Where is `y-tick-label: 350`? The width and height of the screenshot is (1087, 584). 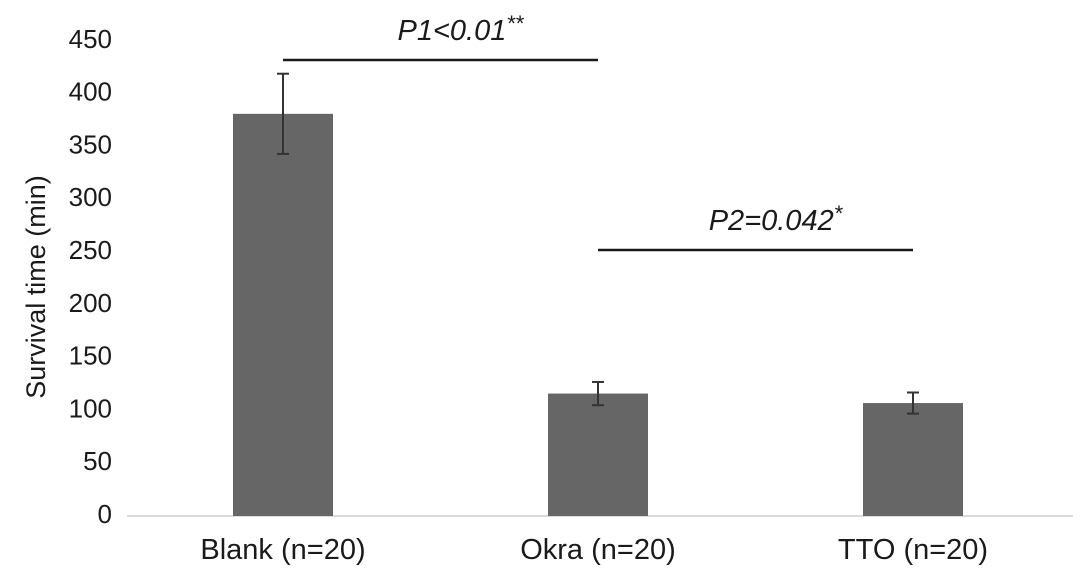 y-tick-label: 350 is located at coordinates (90, 144).